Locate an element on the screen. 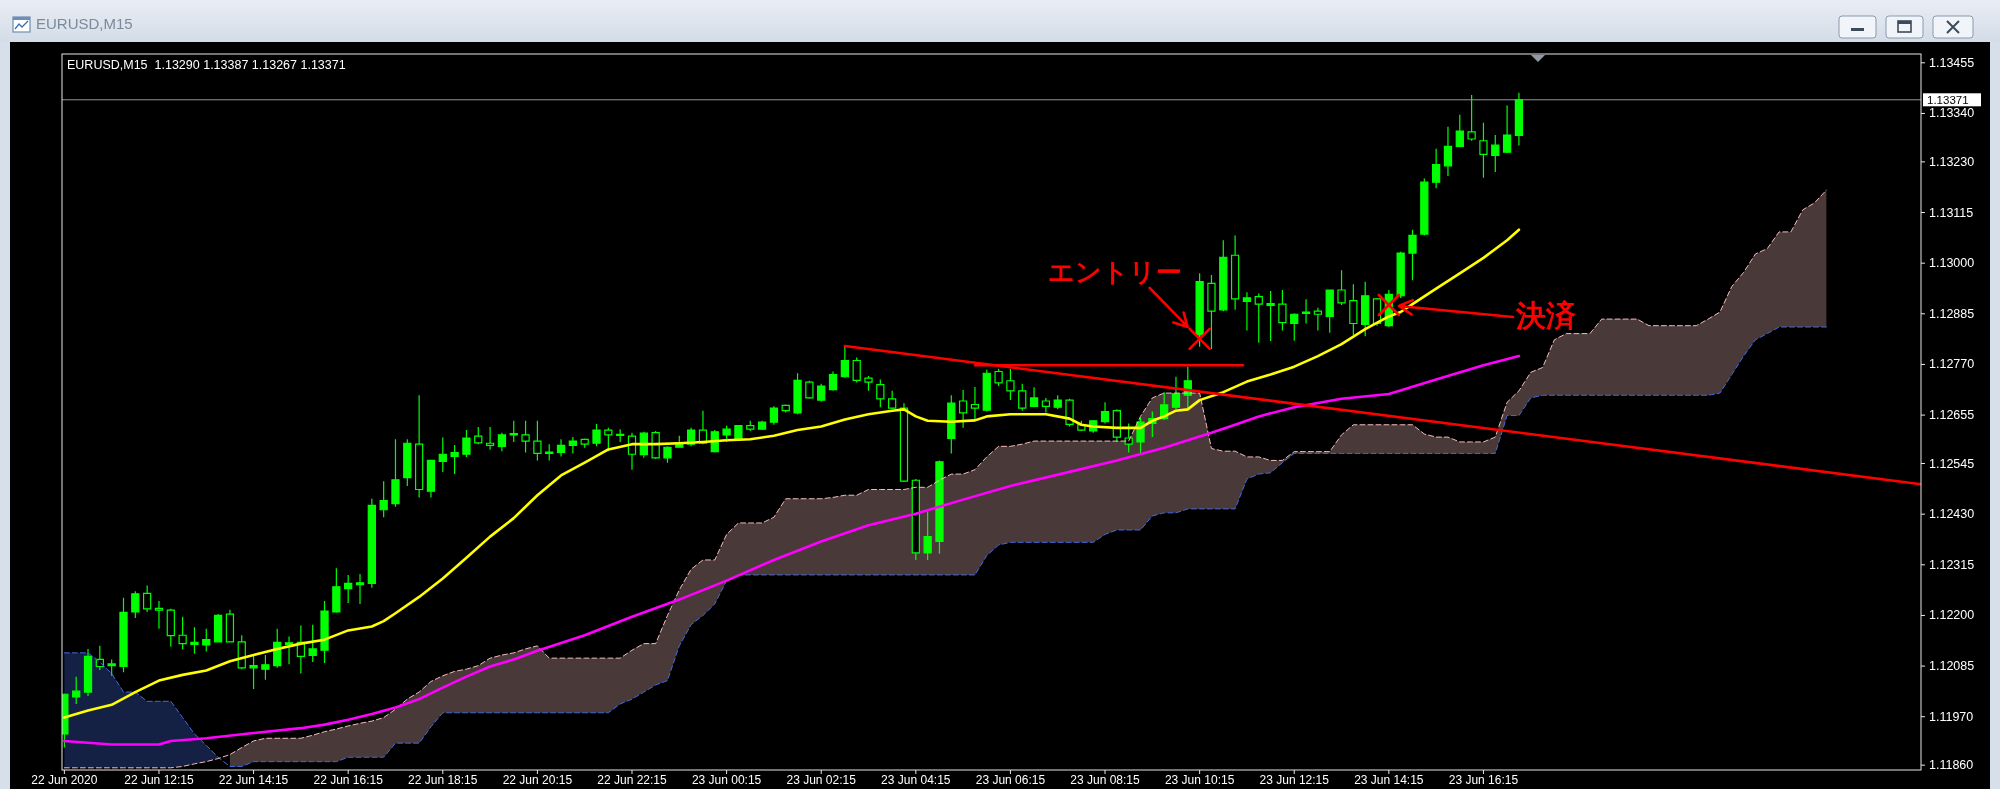 This screenshot has height=789, width=2000. x-tick-label: 23 Jun 06:15 is located at coordinates (1010, 780).